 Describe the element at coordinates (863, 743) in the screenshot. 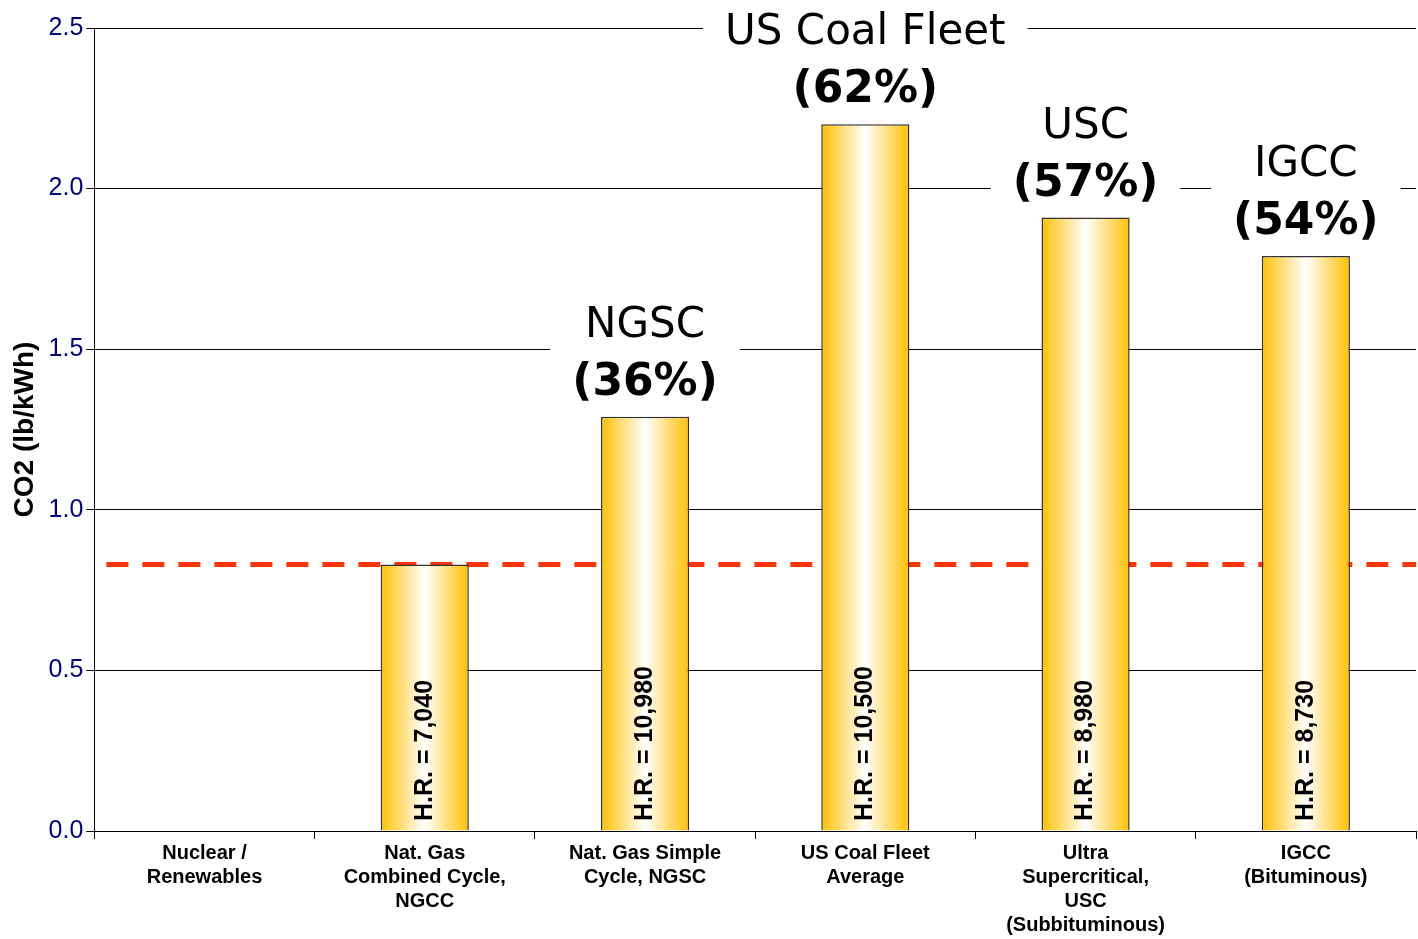

I see `annotation: H.R. = 10,500` at that location.